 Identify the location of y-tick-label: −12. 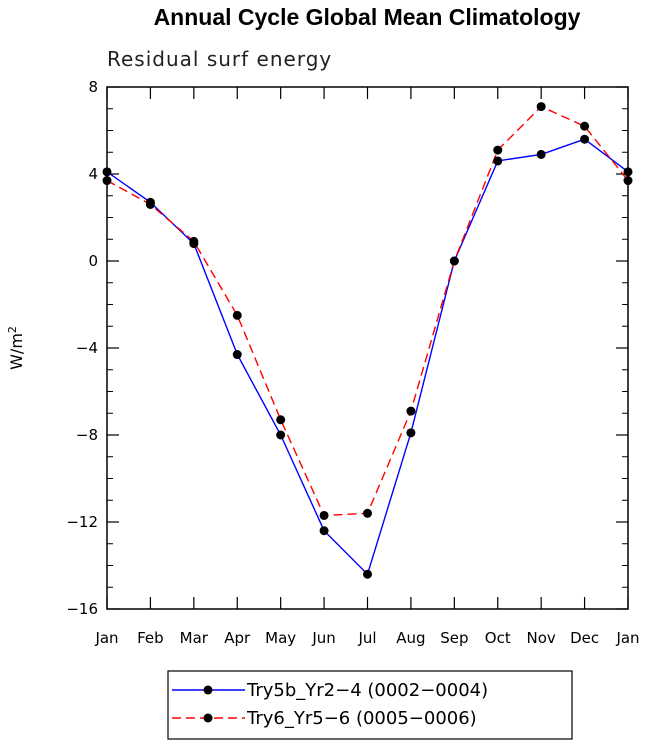
(82, 522).